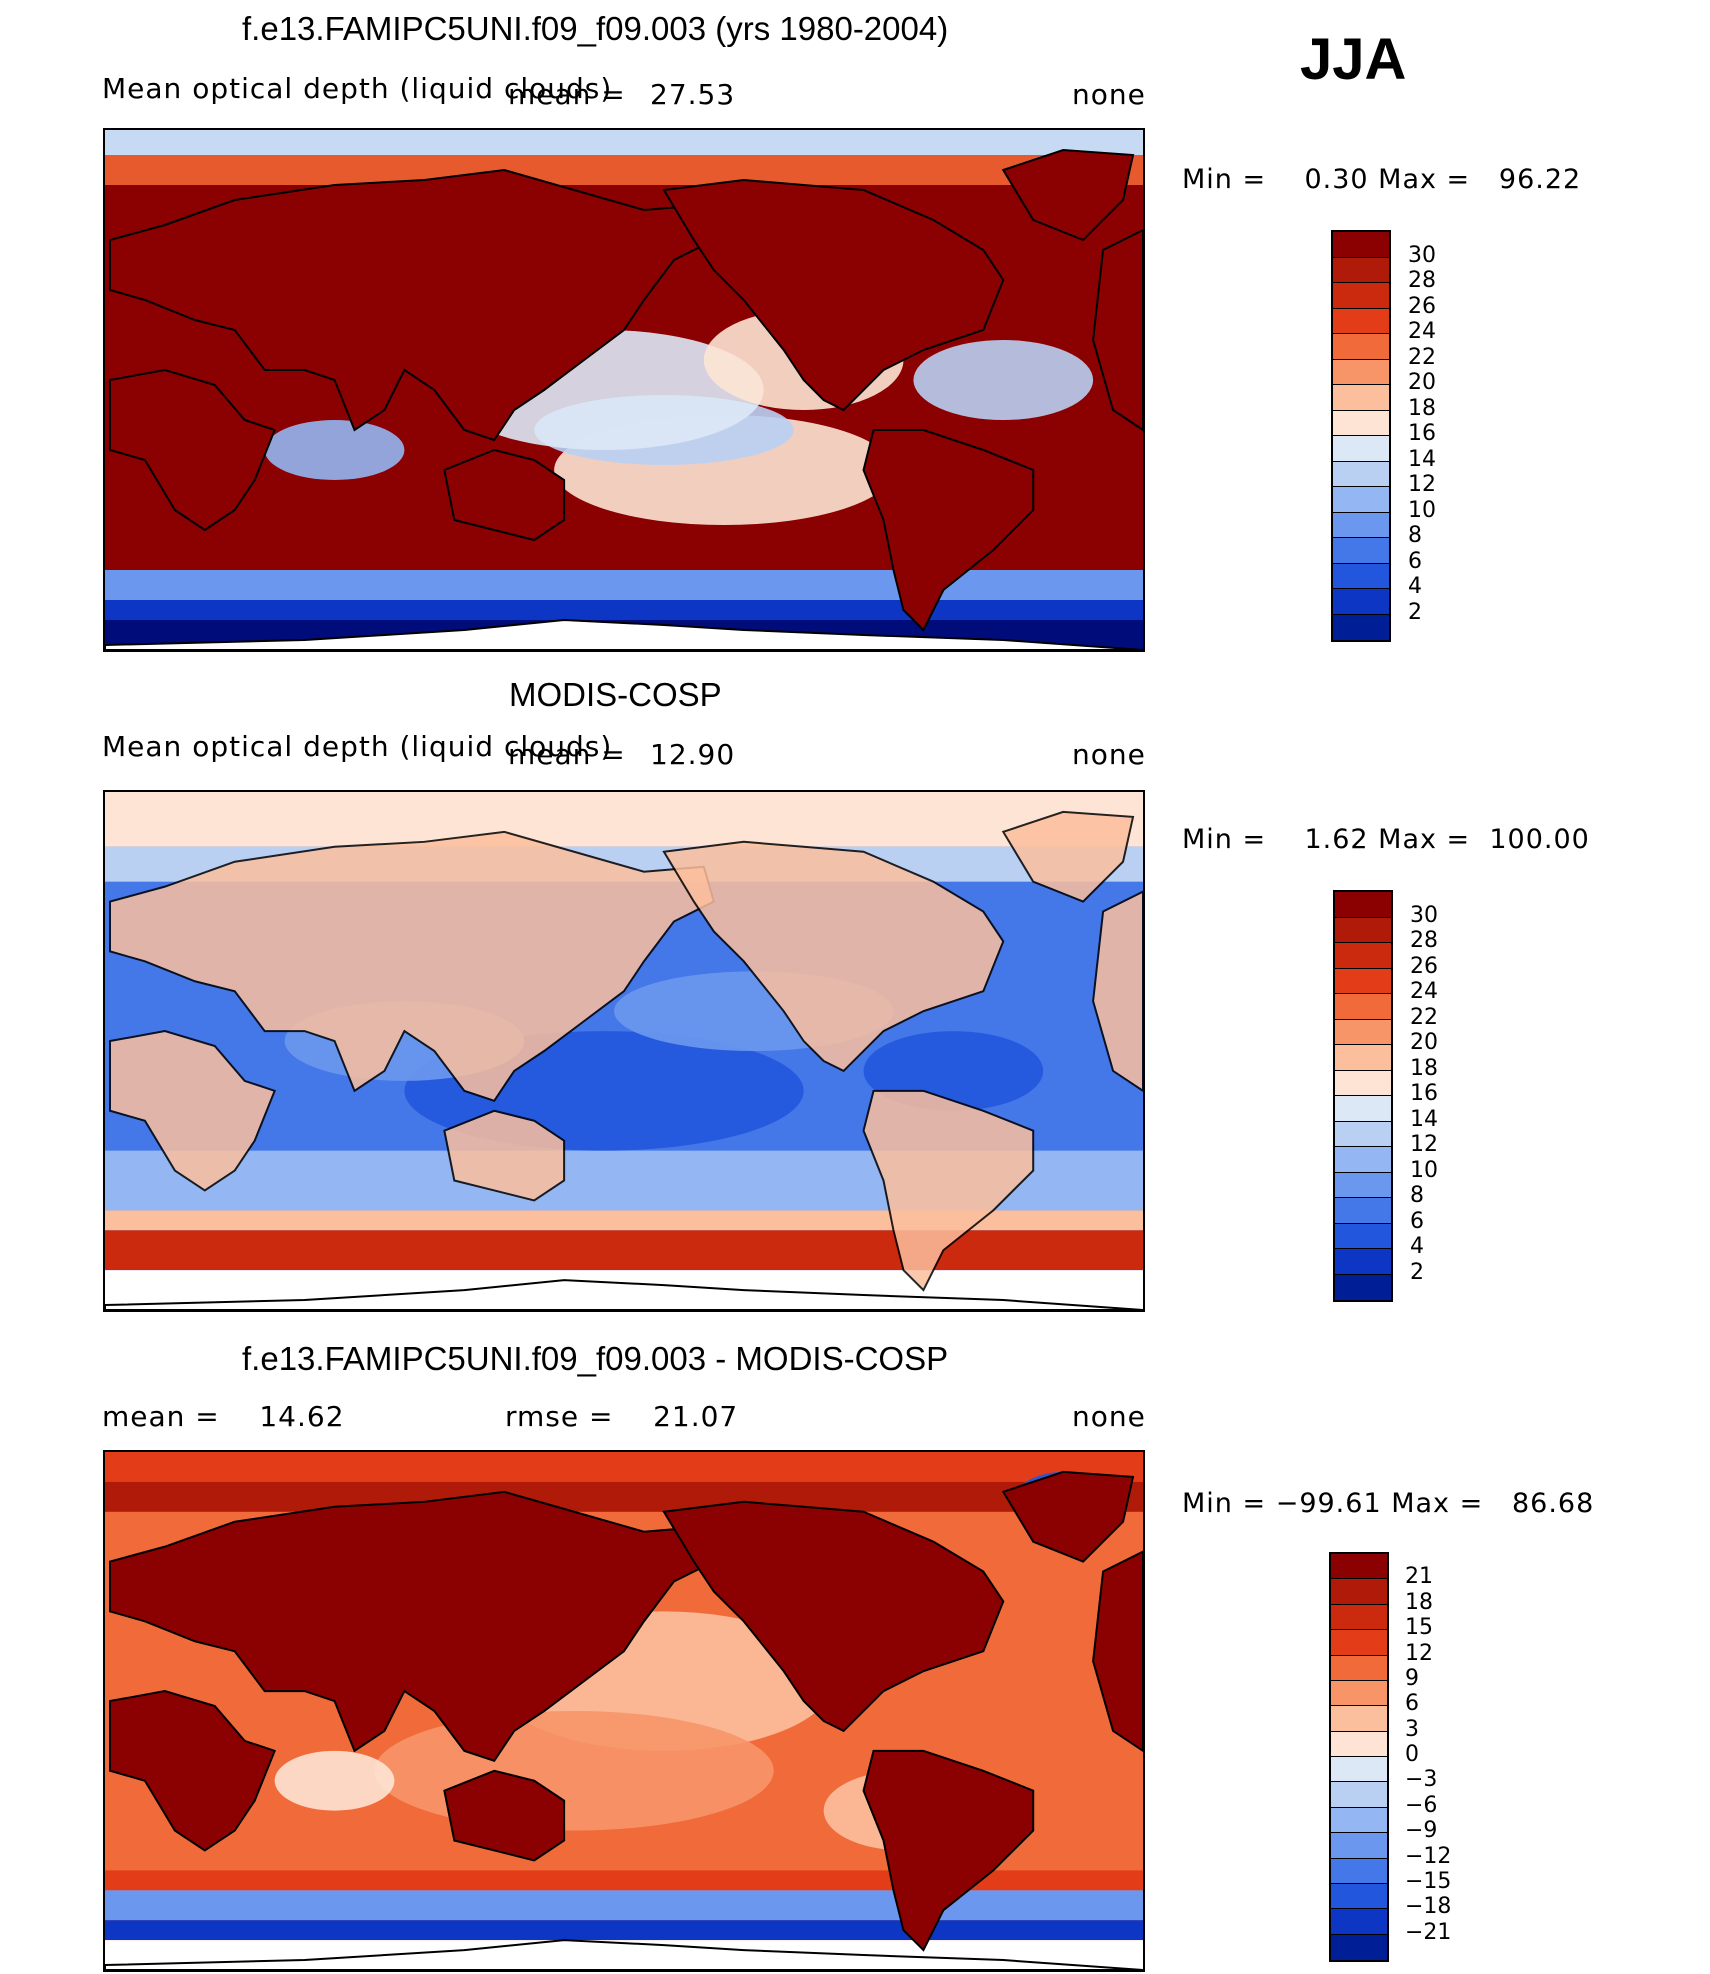 This screenshot has height=1974, width=1710. What do you see at coordinates (1419, 1602) in the screenshot?
I see `colorbar-tick-label: 18` at bounding box center [1419, 1602].